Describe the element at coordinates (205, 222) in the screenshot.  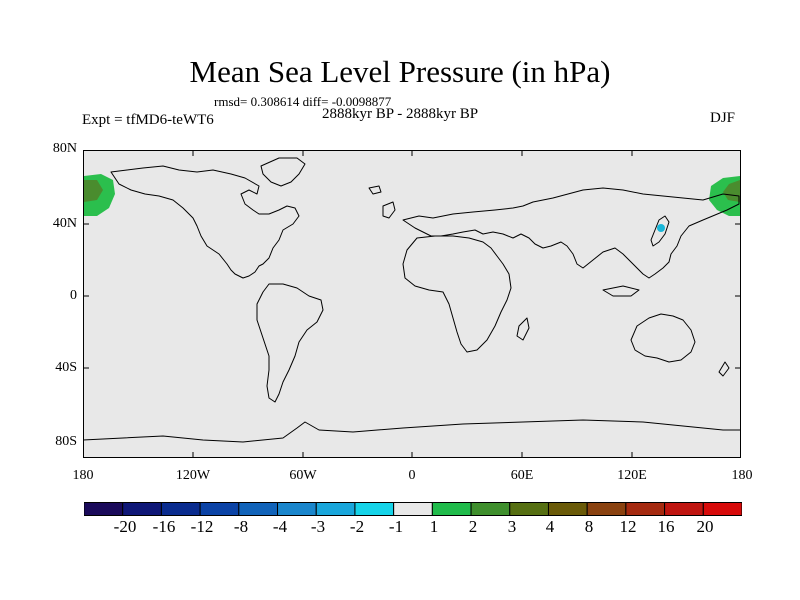
I see `coastline-north-america` at that location.